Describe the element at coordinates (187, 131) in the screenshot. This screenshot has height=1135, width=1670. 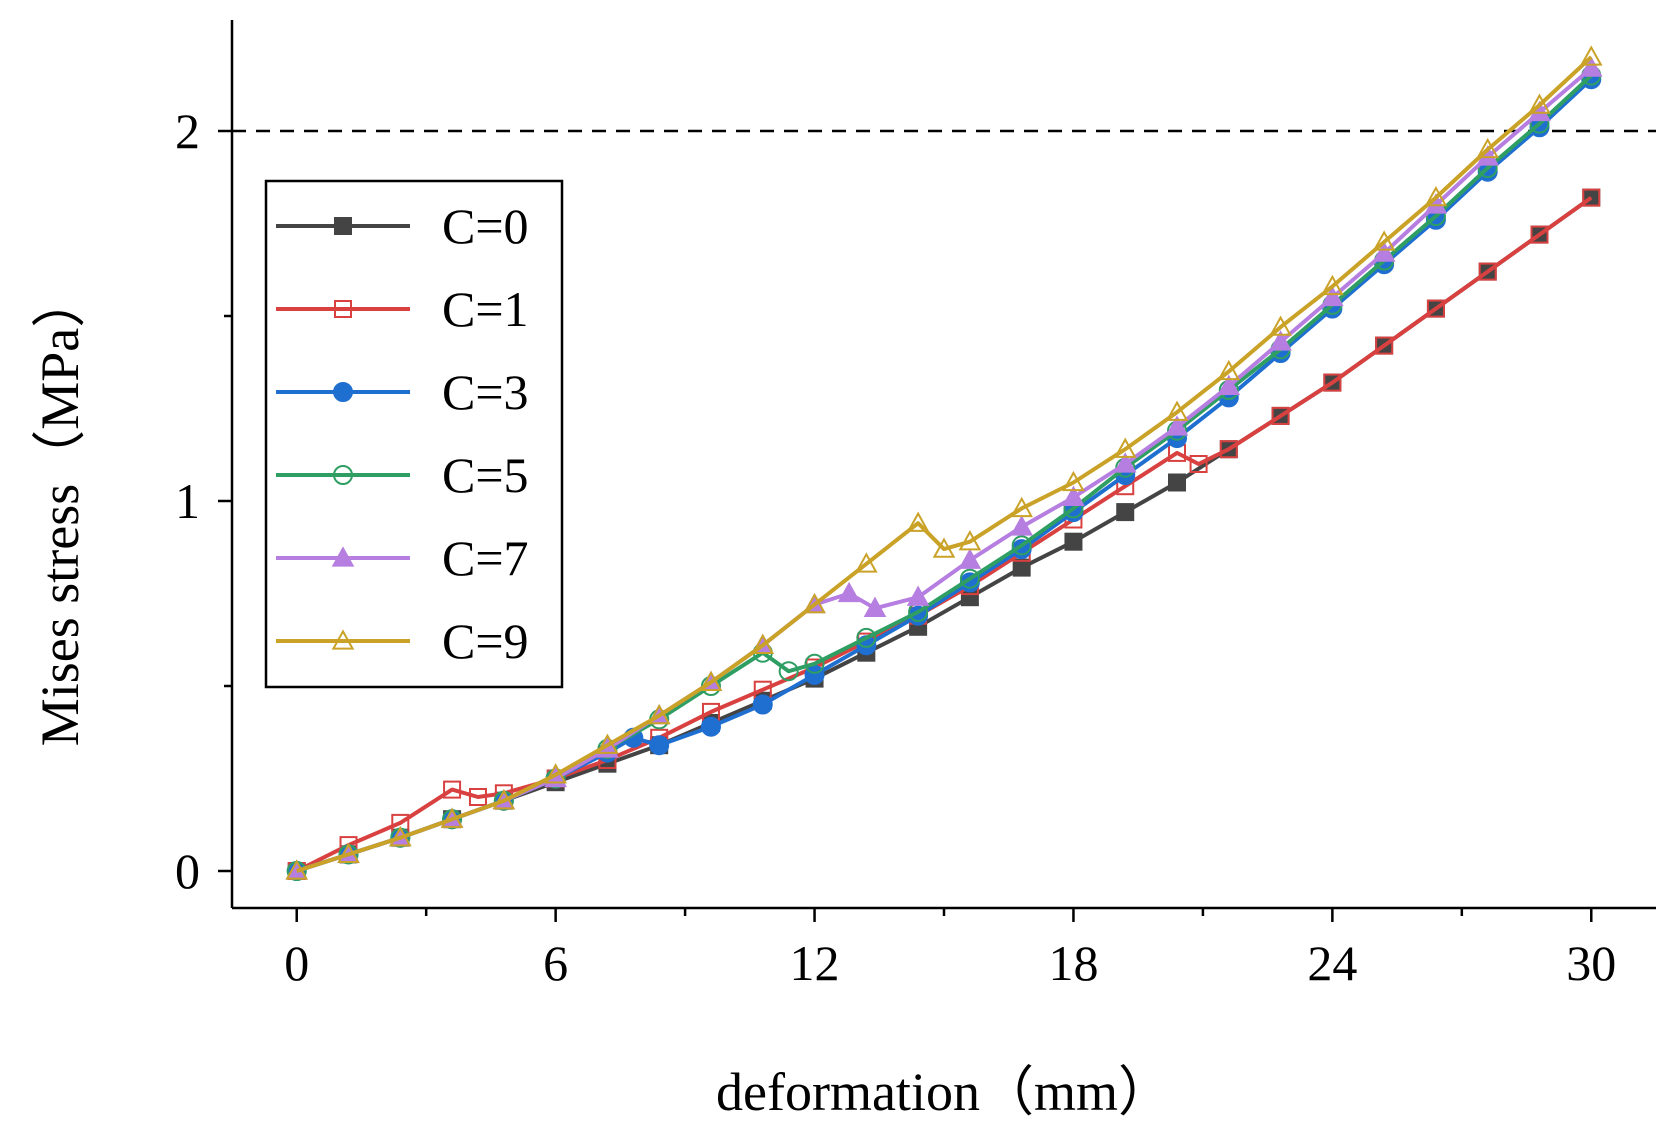
I see `y-tick-label: 2` at that location.